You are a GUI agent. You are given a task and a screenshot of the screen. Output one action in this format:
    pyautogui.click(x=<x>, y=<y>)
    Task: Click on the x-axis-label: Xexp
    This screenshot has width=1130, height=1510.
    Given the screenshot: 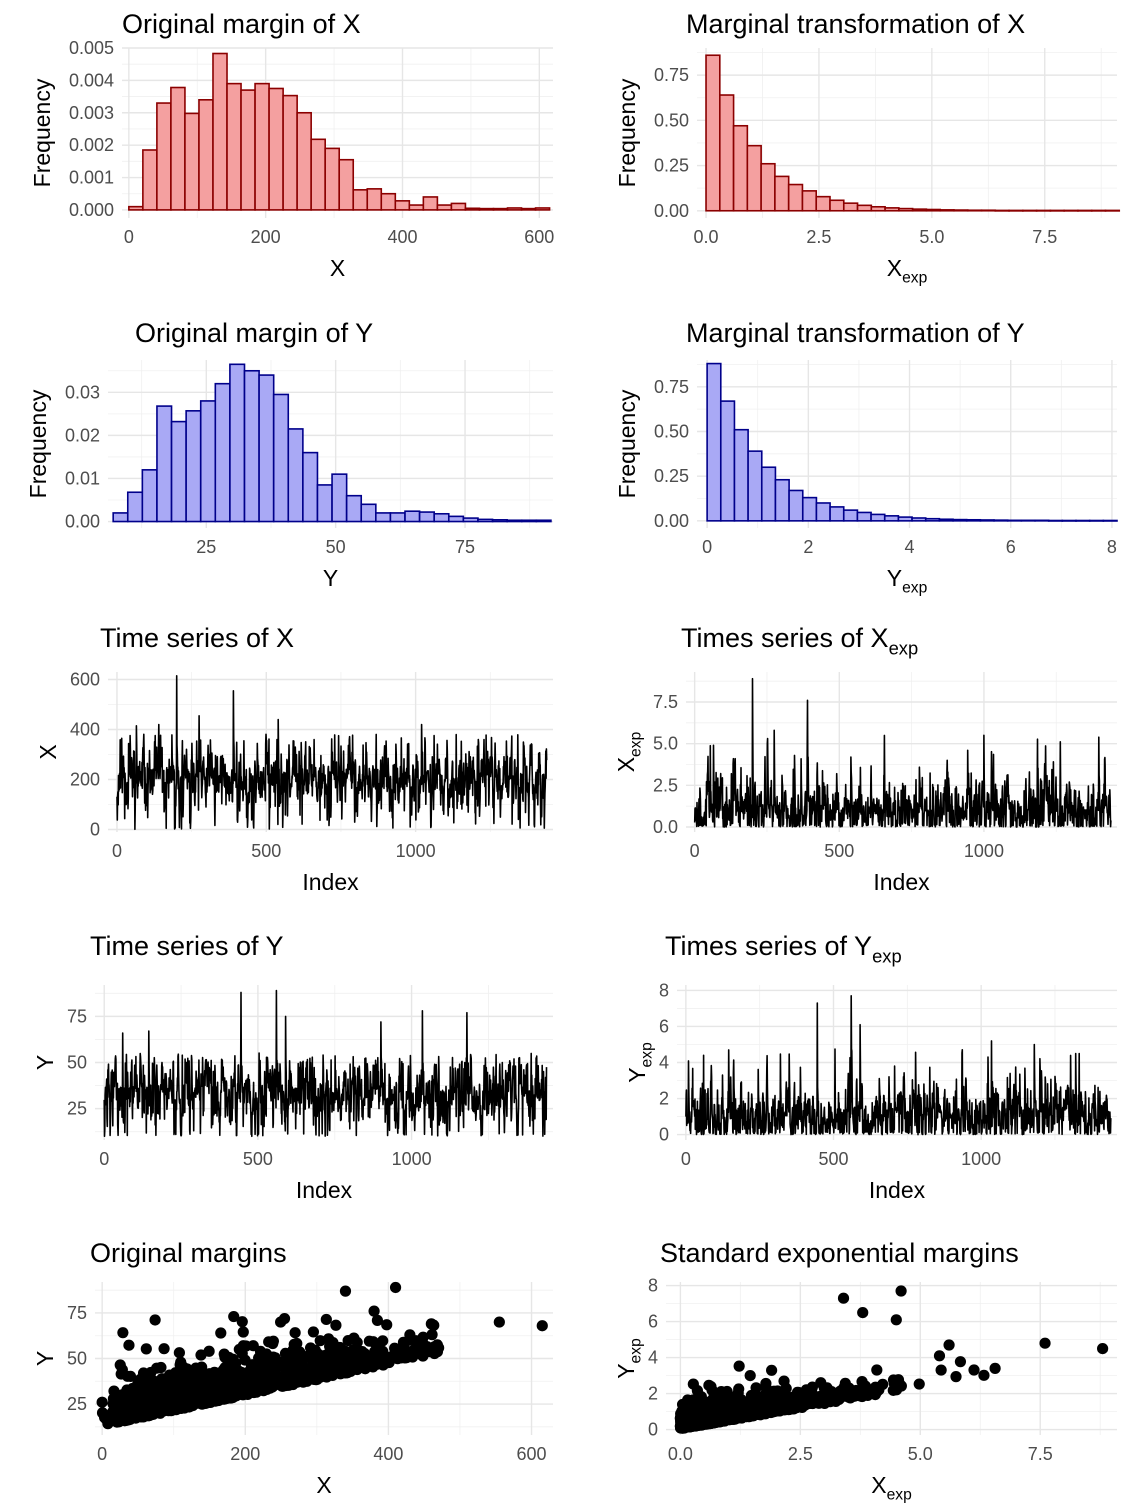 What is the action you would take?
    pyautogui.click(x=891, y=1487)
    